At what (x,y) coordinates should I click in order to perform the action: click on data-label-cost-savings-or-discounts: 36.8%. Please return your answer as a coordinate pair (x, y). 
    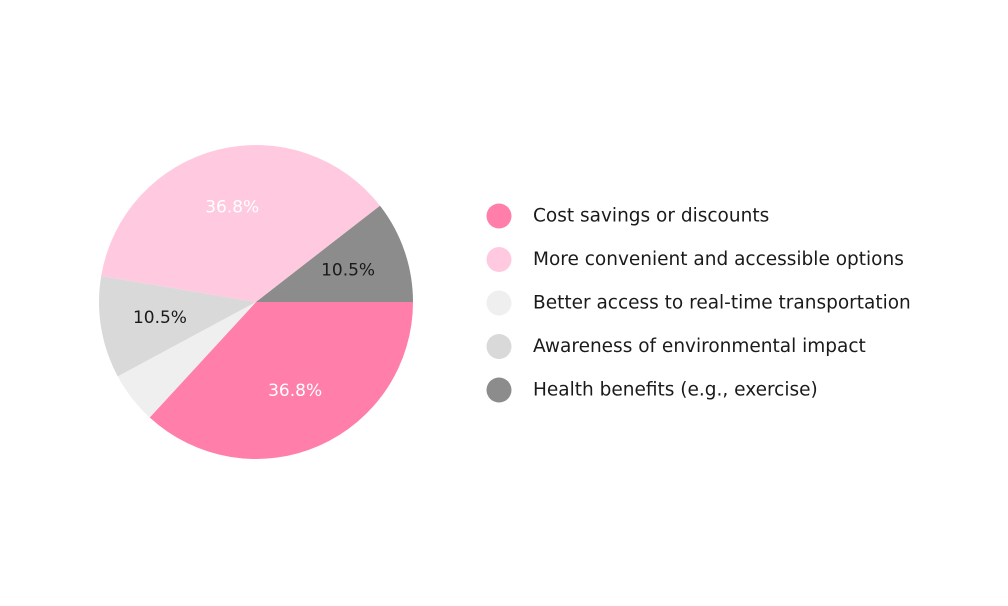
    Looking at the image, I should click on (295, 391).